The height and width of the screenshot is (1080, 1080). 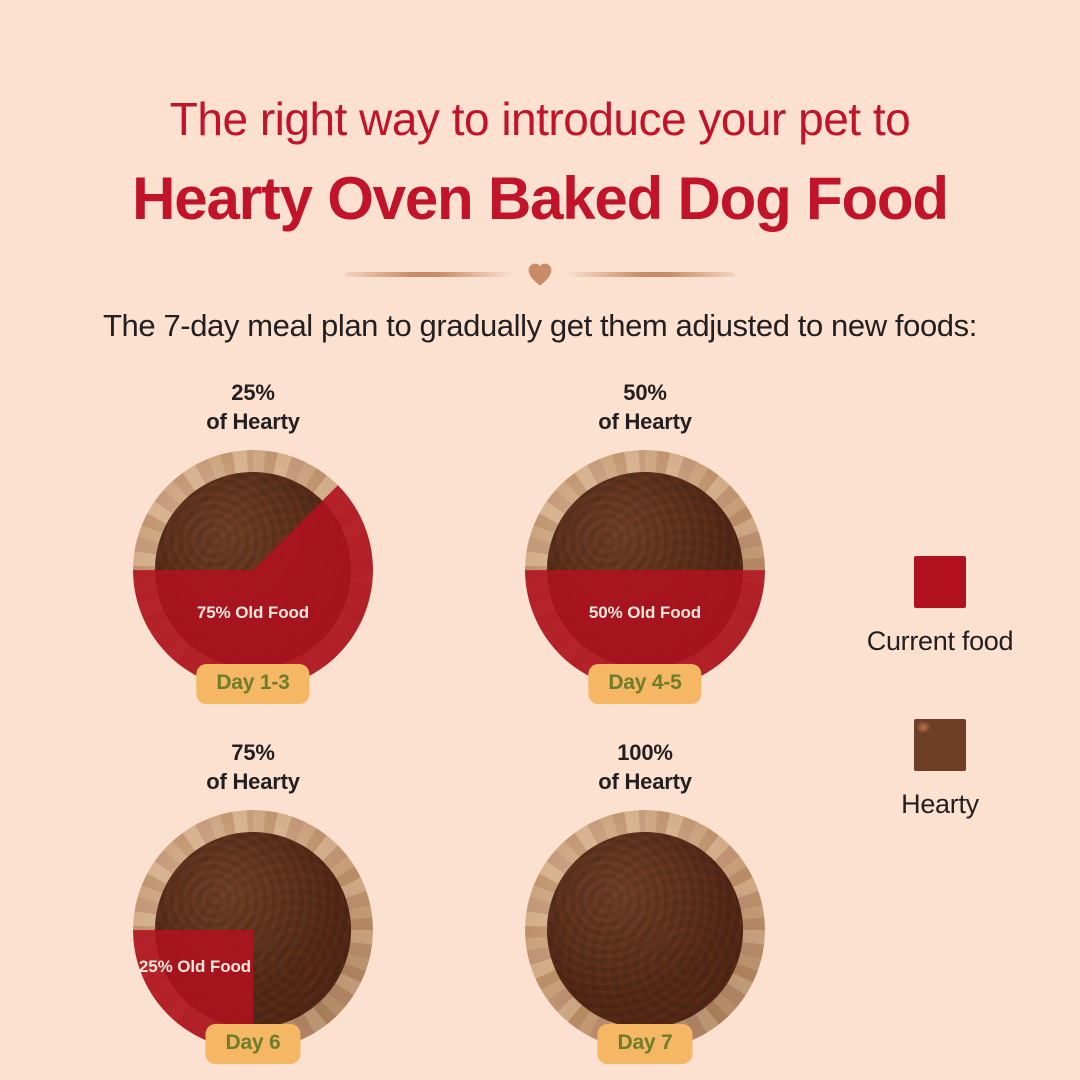 I want to click on day-badge-3: Day 6, so click(x=253, y=1044).